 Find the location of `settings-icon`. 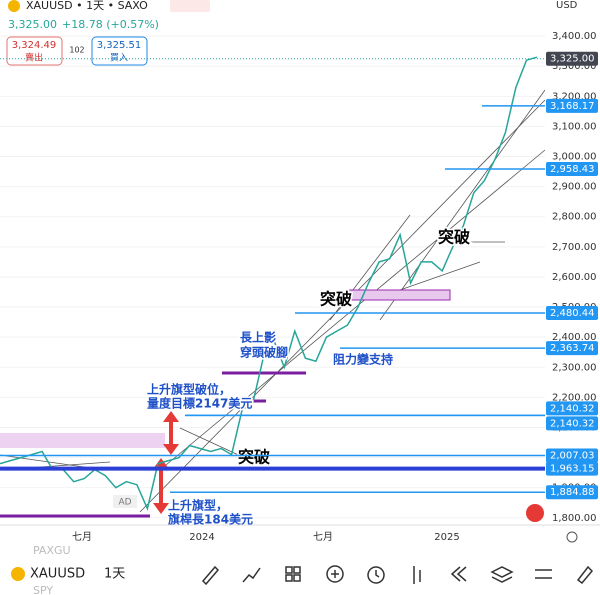

settings-icon is located at coordinates (572, 537).